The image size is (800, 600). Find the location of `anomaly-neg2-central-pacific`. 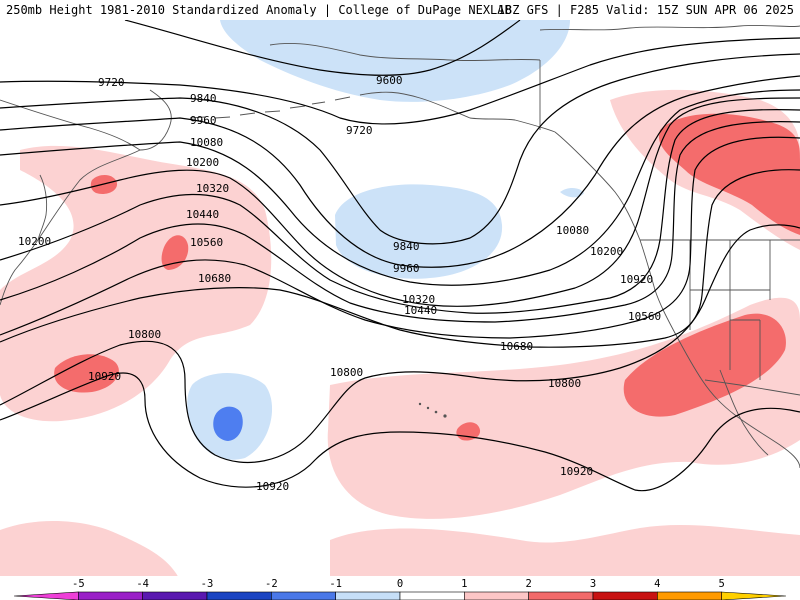

anomaly-neg2-central-pacific is located at coordinates (228, 423).